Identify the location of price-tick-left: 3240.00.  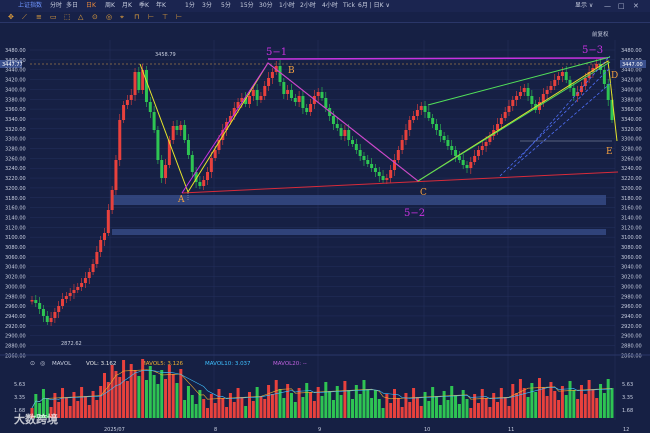
(15, 169).